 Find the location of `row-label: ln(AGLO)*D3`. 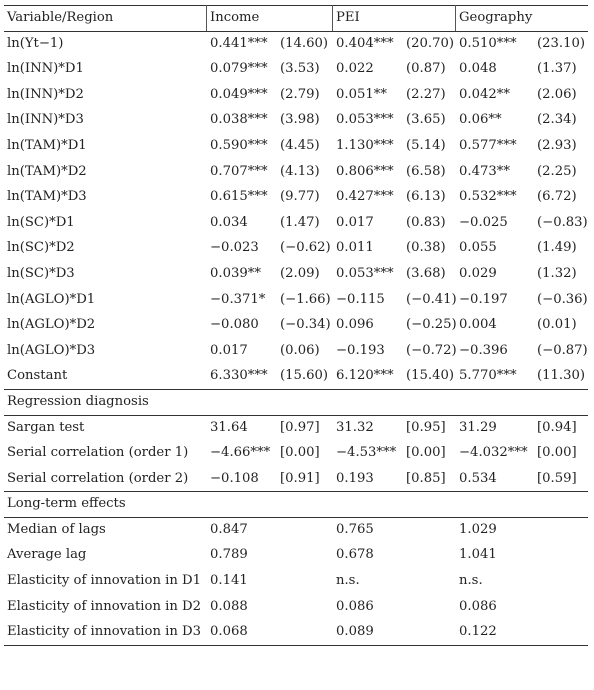

row-label: ln(AGLO)*D3 is located at coordinates (51, 350).